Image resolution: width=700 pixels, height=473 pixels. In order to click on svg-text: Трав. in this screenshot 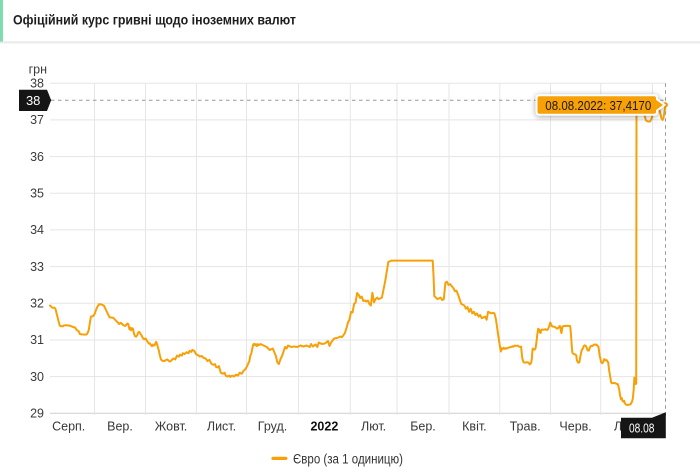, I will do `click(525, 427)`.